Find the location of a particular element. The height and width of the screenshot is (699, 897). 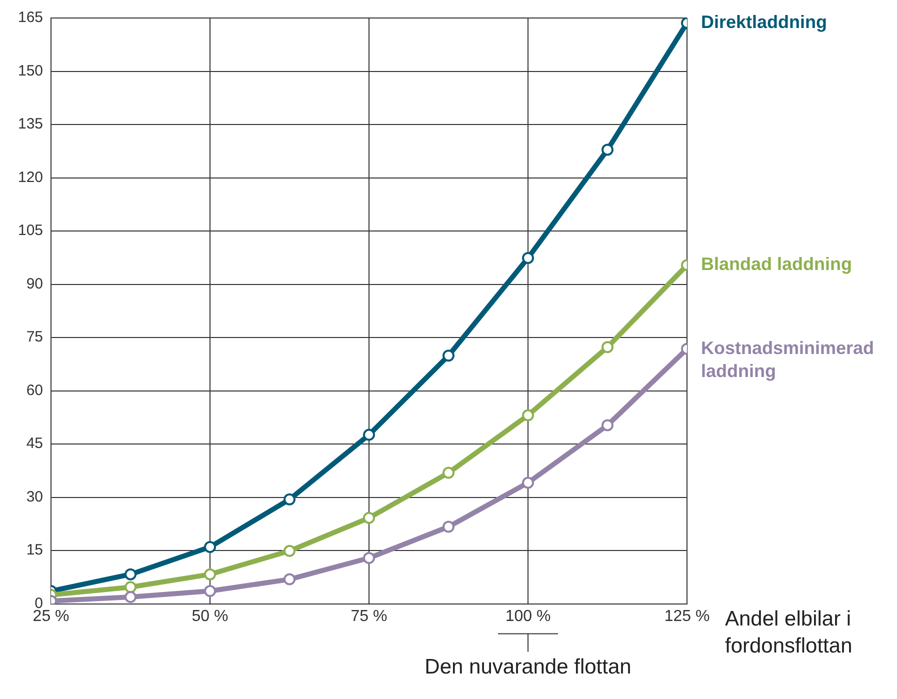

x-tick-label: 50 % is located at coordinates (210, 616).